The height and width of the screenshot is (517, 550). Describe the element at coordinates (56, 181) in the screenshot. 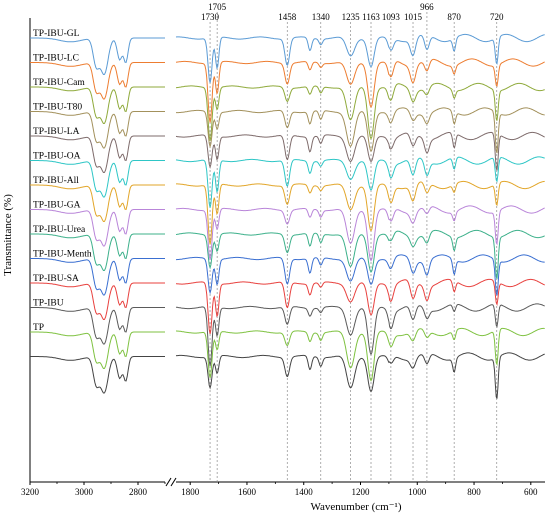

I see `series-label: TP-IBU-All` at that location.